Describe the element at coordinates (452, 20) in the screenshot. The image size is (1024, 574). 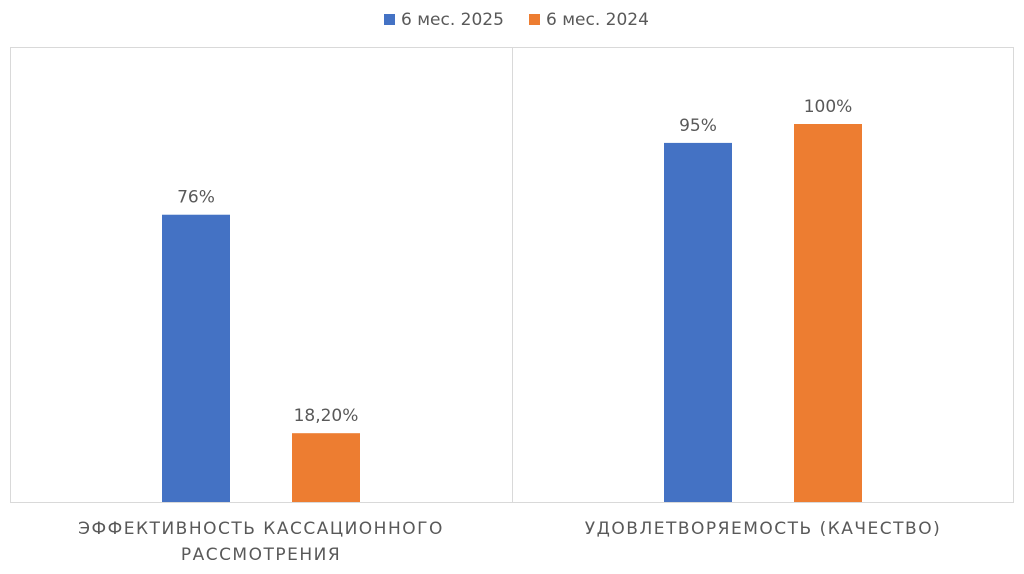
I see `legend-label: 6 мес. 2025` at that location.